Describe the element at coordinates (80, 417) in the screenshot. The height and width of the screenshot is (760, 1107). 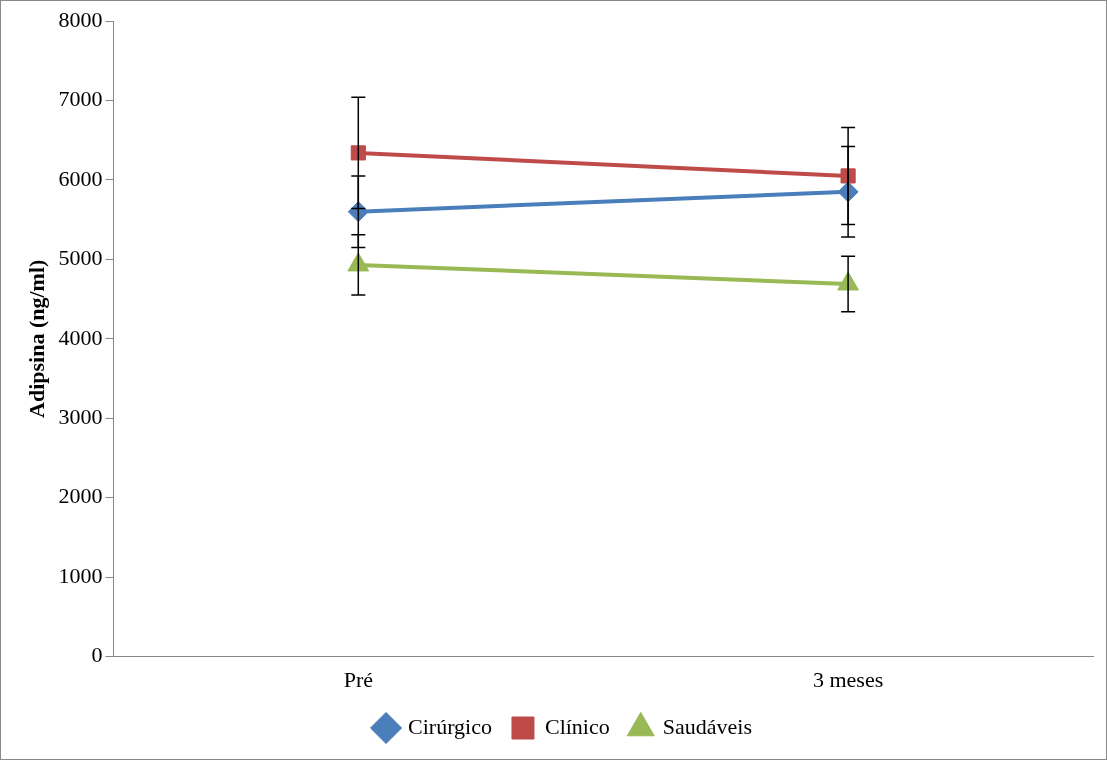
I see `y-tick-label: 3000` at that location.